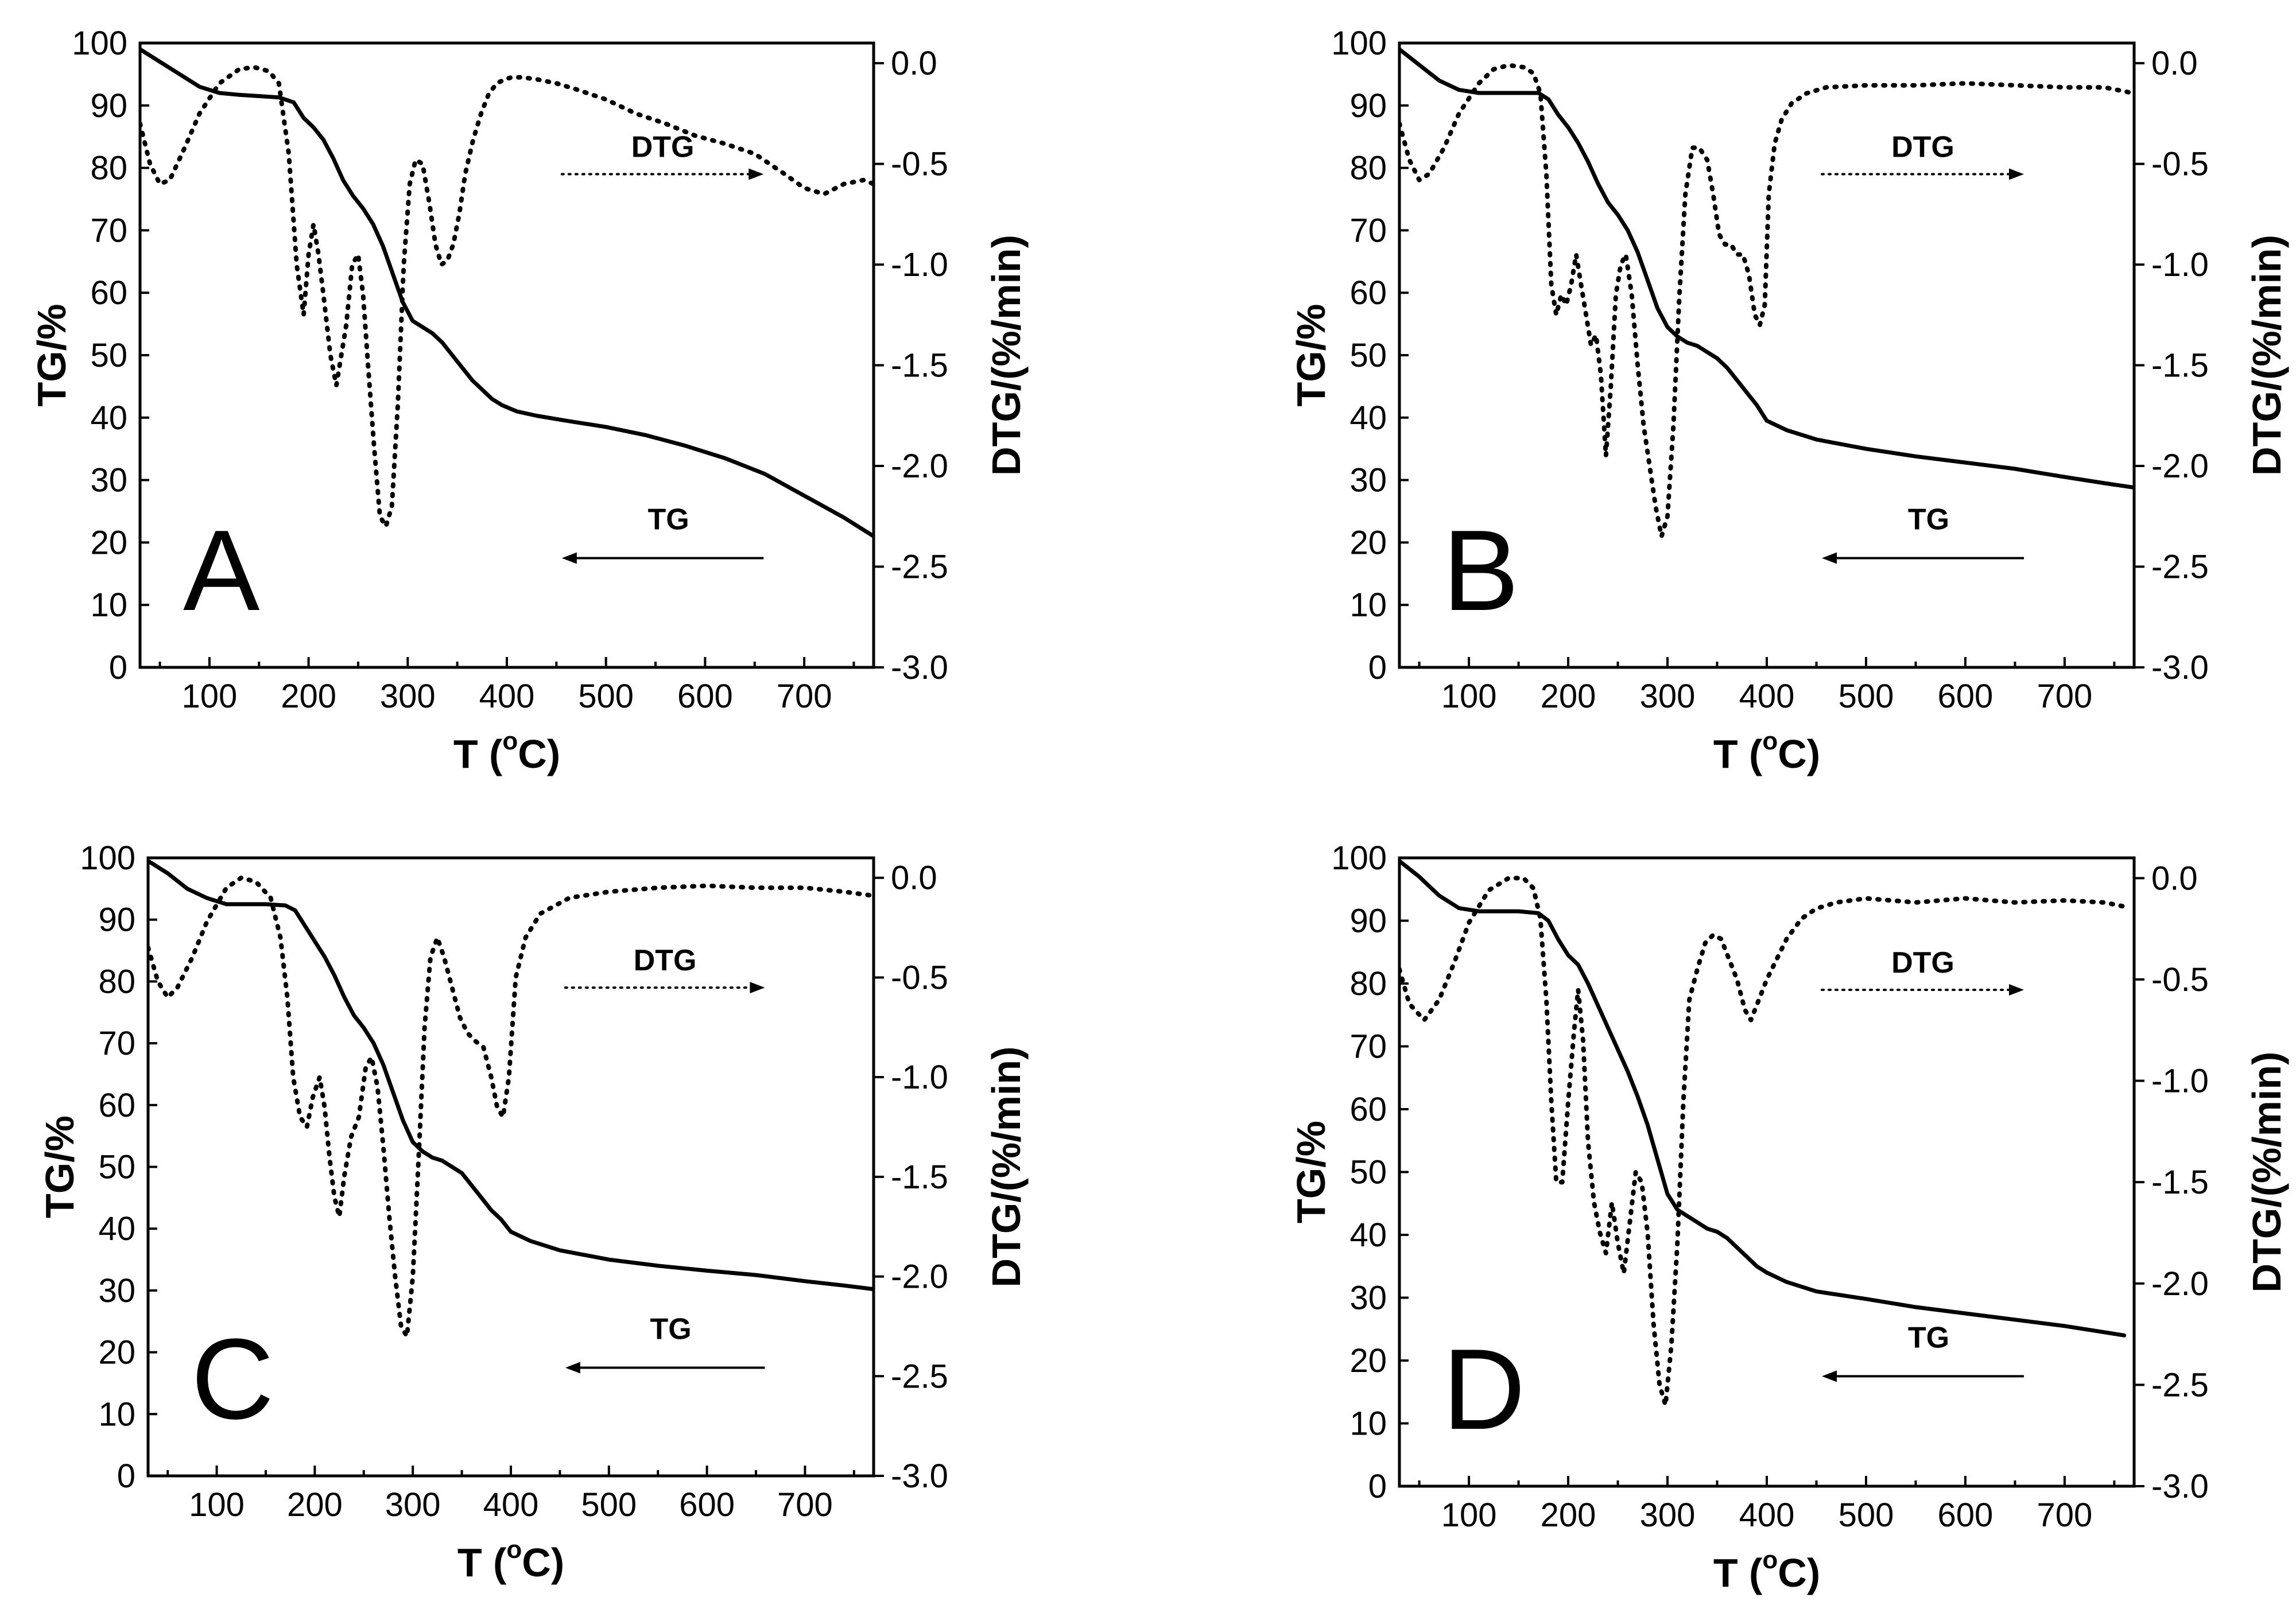 This screenshot has width=2296, height=1609. Describe the element at coordinates (919, 466) in the screenshot. I see `panel-a-y2-tick-label: -2.0` at that location.